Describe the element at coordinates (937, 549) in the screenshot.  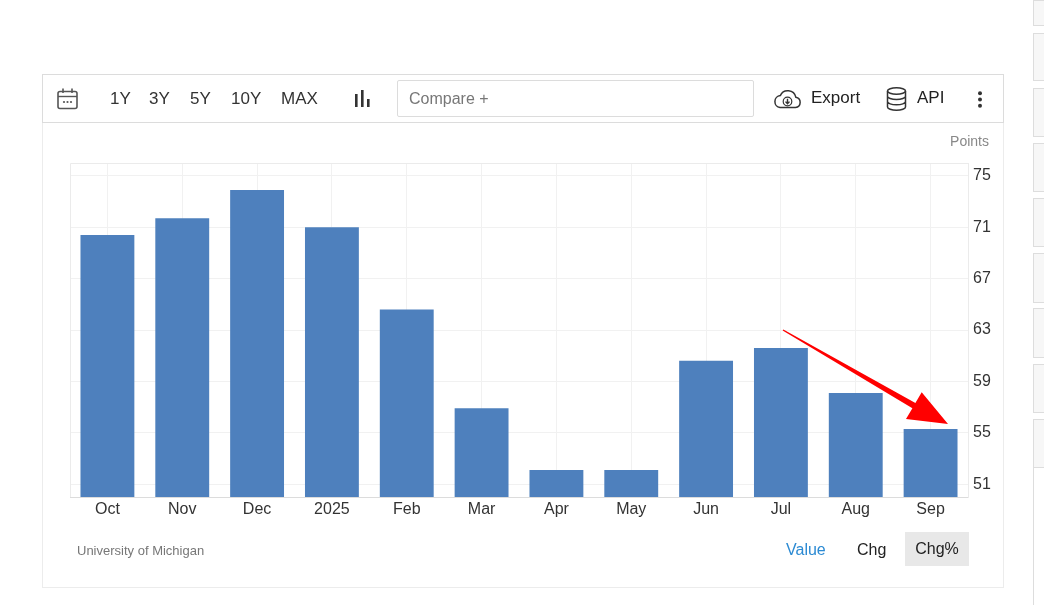
I see `text: Chg%` at that location.